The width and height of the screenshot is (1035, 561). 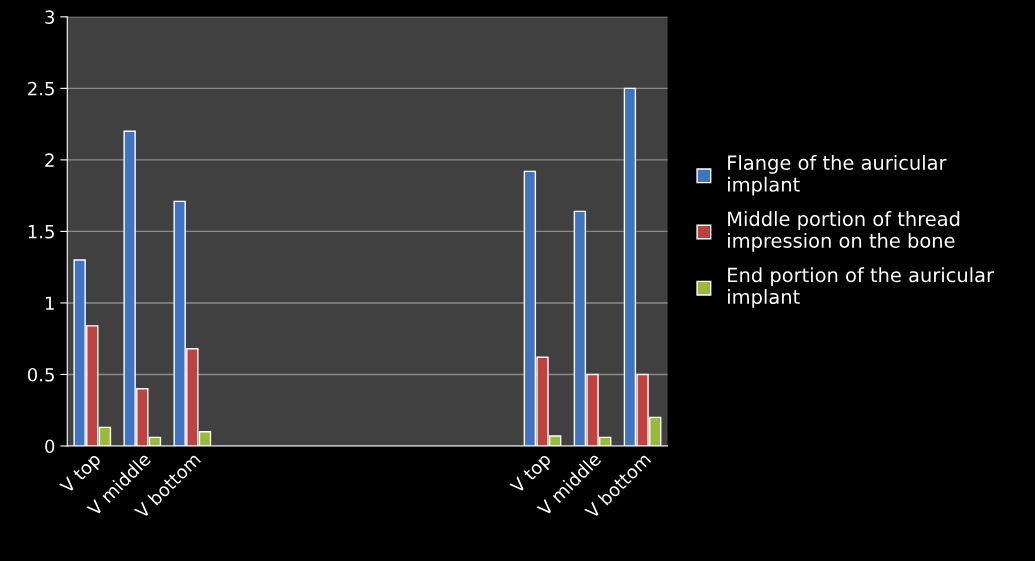 I want to click on legend-label: End portion of the auricular implant, so click(x=861, y=287).